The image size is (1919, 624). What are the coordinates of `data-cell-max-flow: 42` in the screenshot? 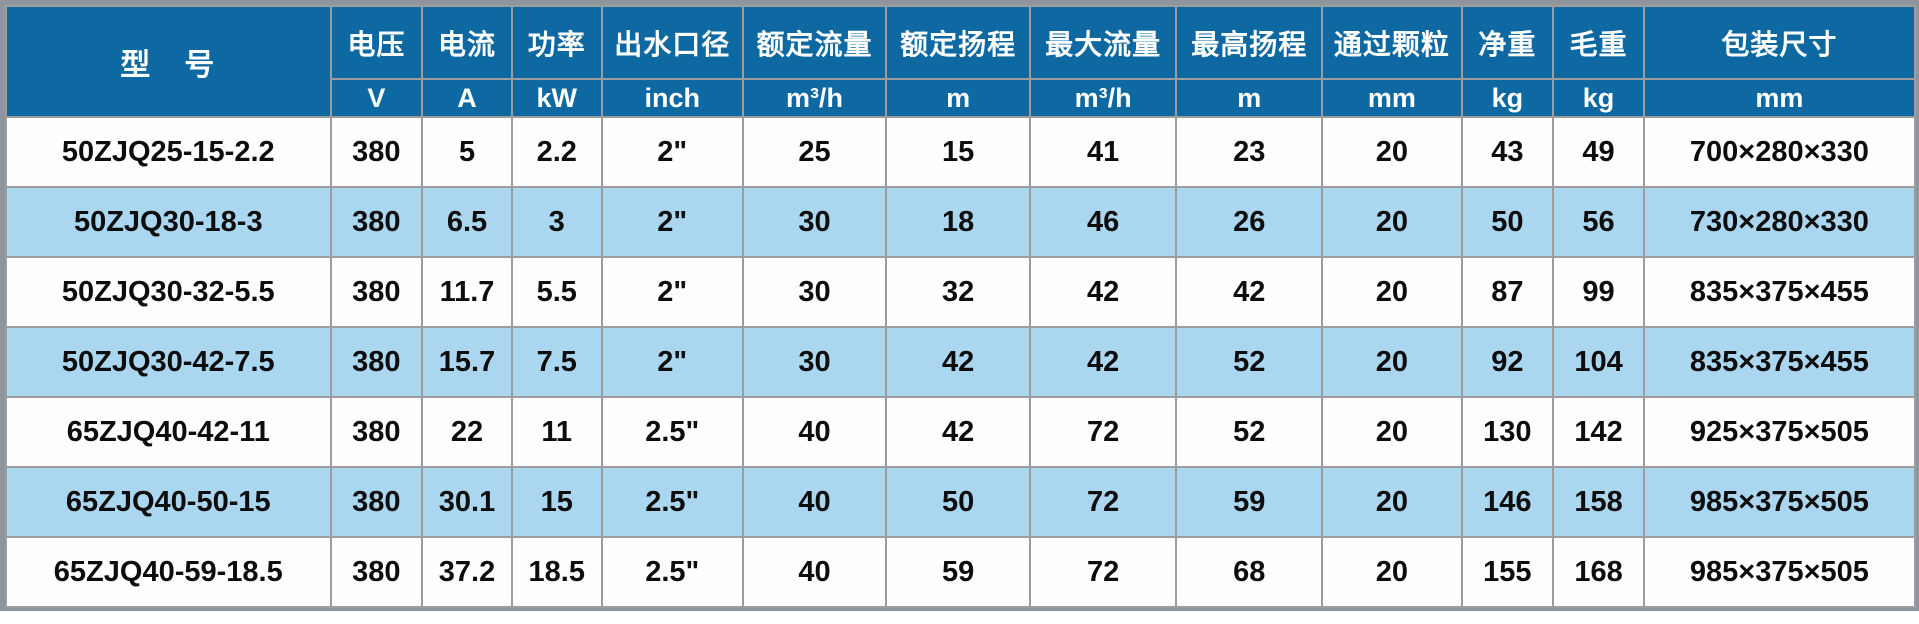 It's located at (1103, 362).